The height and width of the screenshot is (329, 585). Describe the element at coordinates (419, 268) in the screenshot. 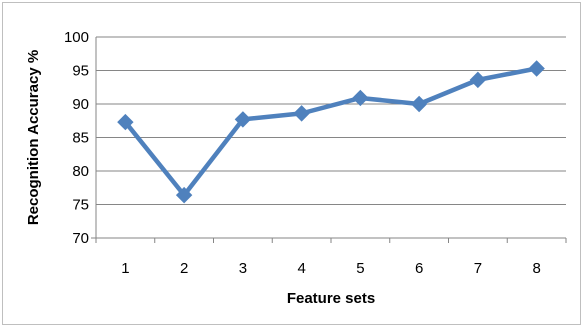

I see `x-tick-label: 6` at that location.